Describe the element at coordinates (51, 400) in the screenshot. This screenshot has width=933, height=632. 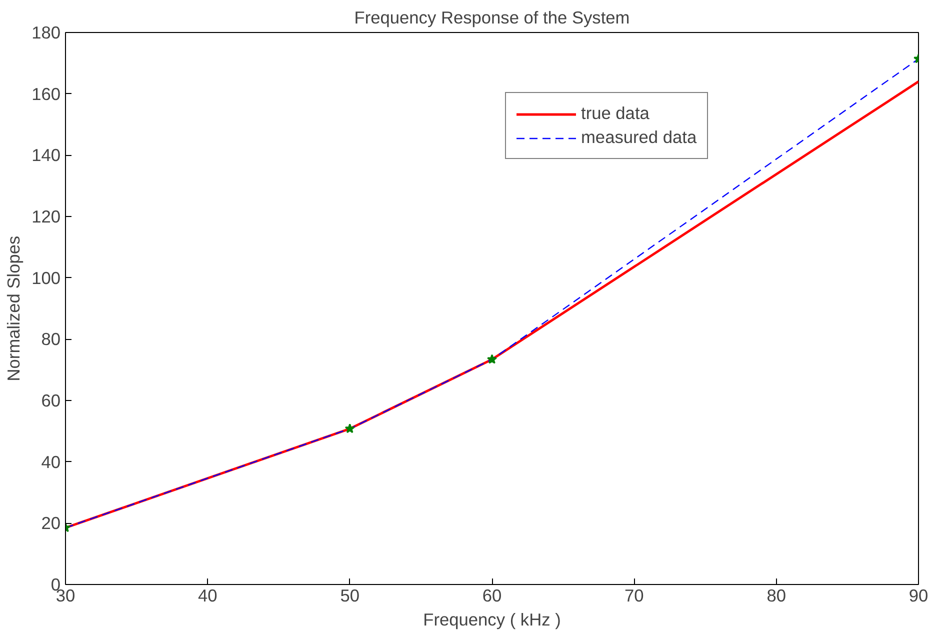
I see `y-tick-label: 60` at that location.